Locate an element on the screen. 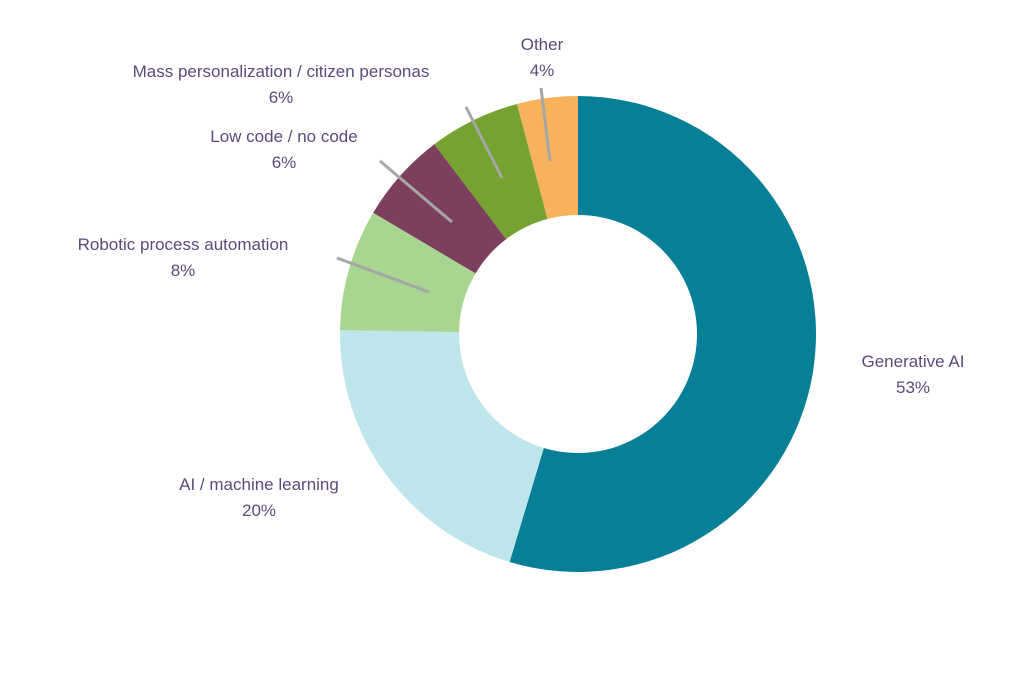  slice-ai-machine-learning is located at coordinates (442, 446).